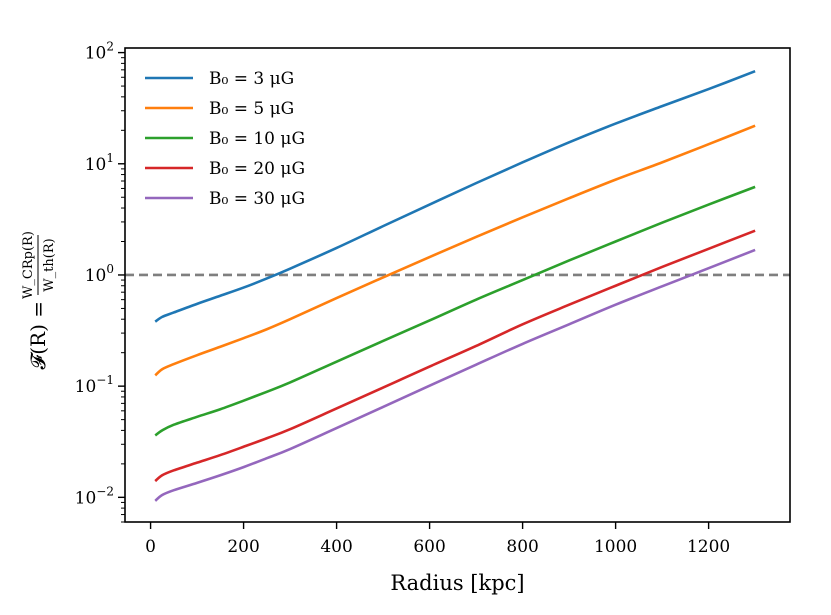 This screenshot has height=615, width=831. I want to click on y-axis-label-numerator: W_CRp(R), so click(28, 265).